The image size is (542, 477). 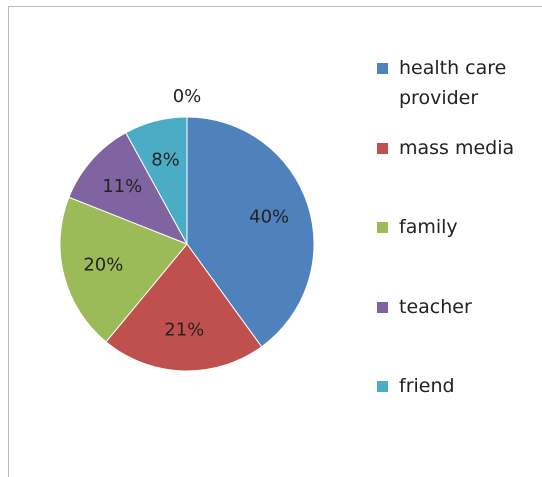 I want to click on legend-item: teacher, so click(x=452, y=307).